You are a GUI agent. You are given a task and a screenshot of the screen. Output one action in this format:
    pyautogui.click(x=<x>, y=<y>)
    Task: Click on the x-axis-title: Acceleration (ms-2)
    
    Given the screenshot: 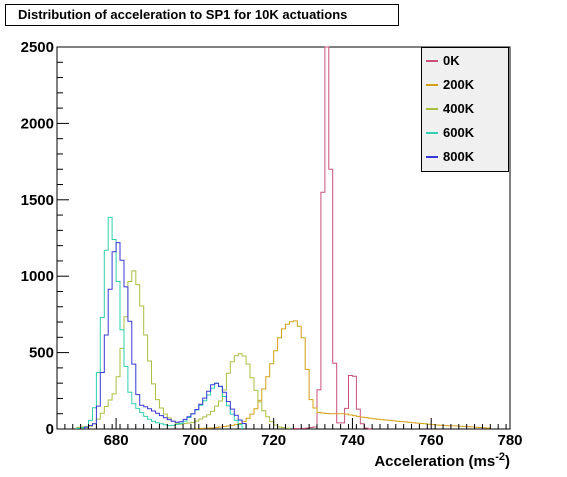 What is the action you would take?
    pyautogui.click(x=442, y=460)
    